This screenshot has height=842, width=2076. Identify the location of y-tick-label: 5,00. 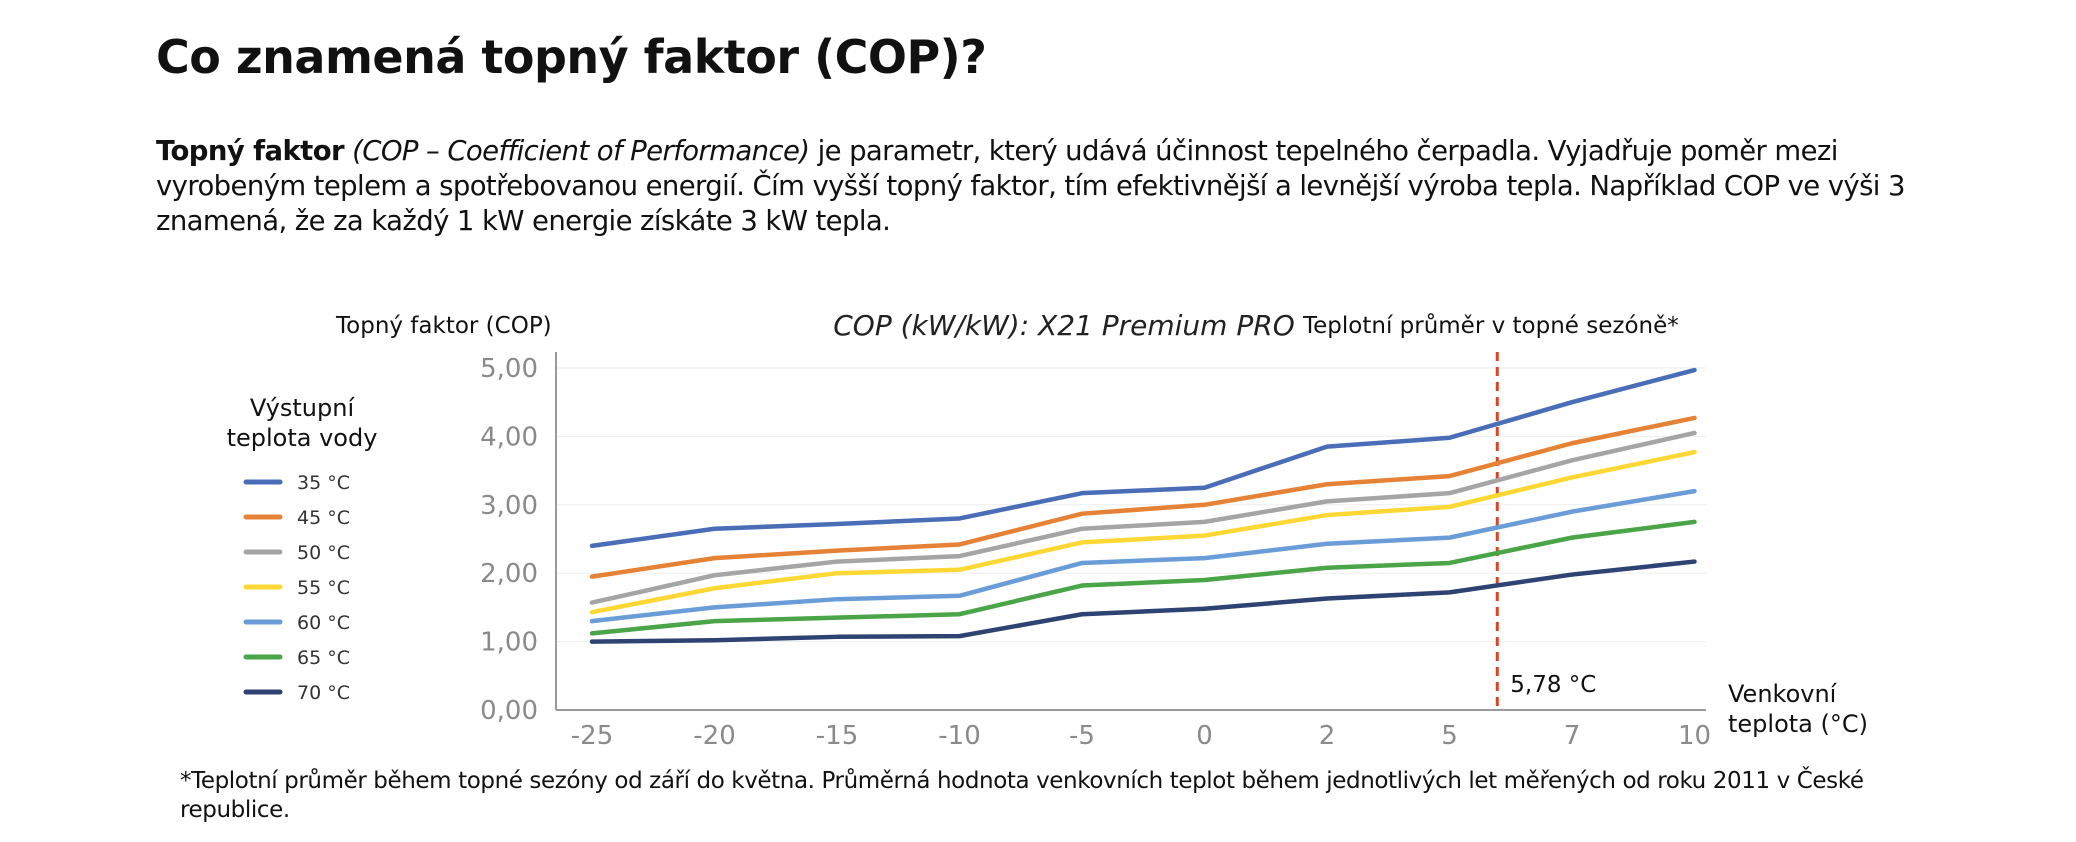
(509, 369).